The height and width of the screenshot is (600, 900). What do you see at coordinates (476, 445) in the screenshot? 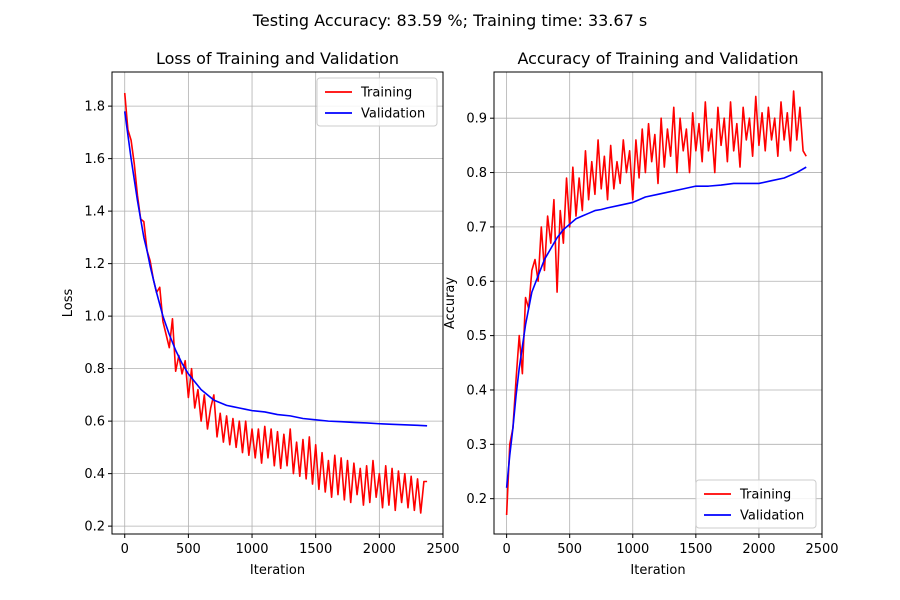
I see `y-tick-label: 0.3` at bounding box center [476, 445].